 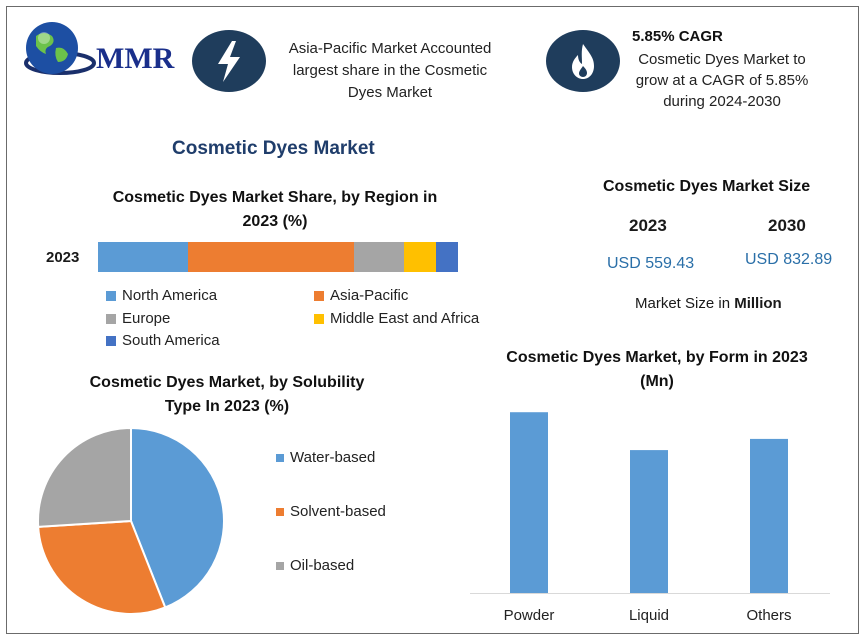 What do you see at coordinates (390, 92) in the screenshot?
I see `card1-line: Dyes Market` at bounding box center [390, 92].